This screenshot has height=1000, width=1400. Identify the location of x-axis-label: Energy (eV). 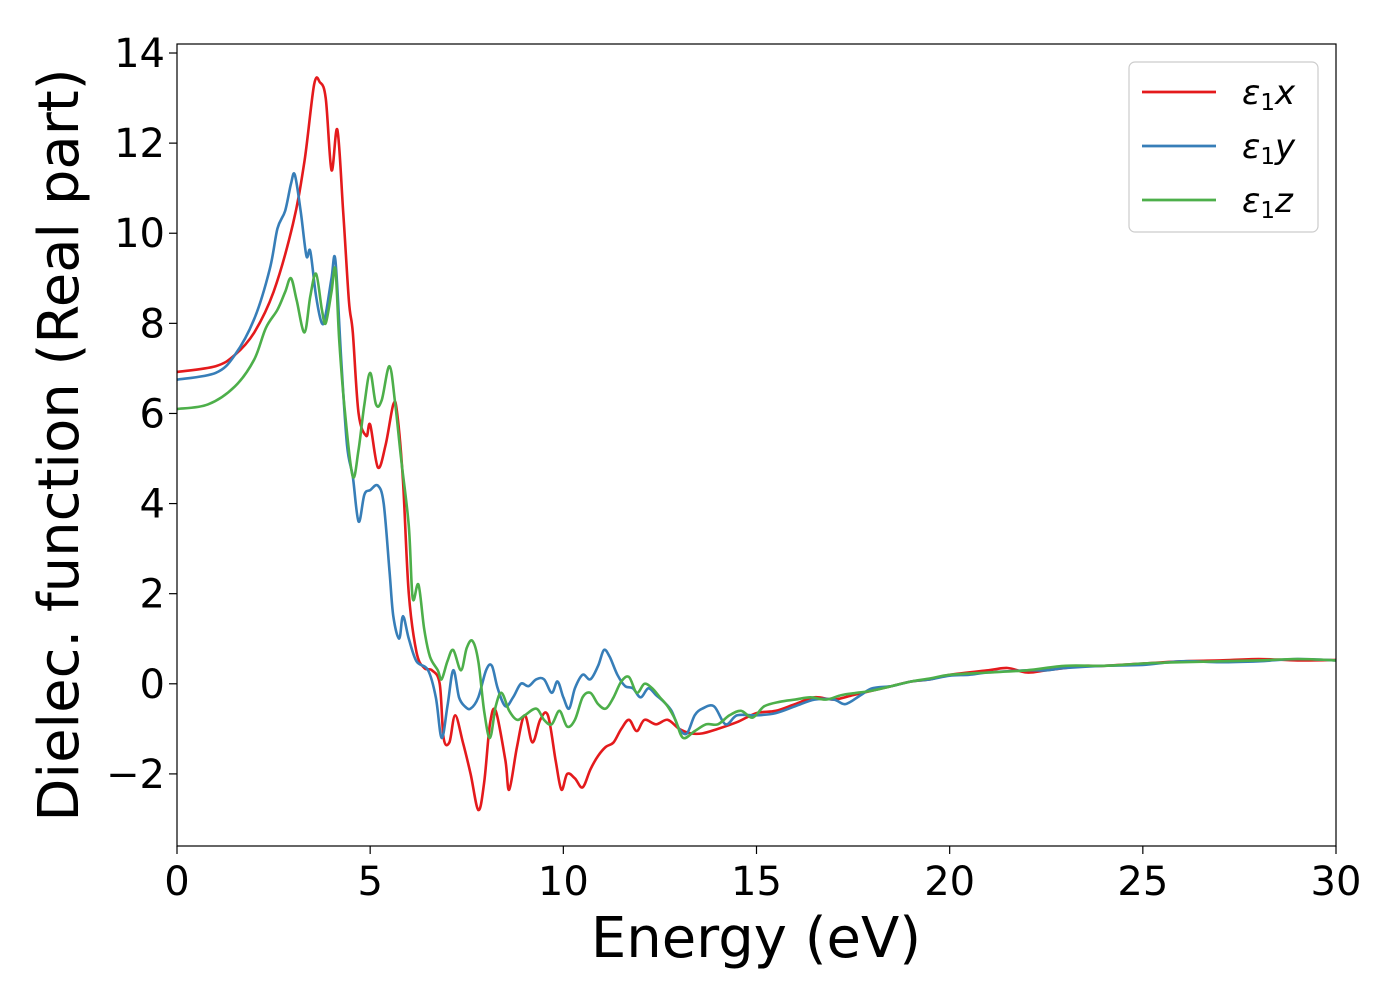
(756, 938).